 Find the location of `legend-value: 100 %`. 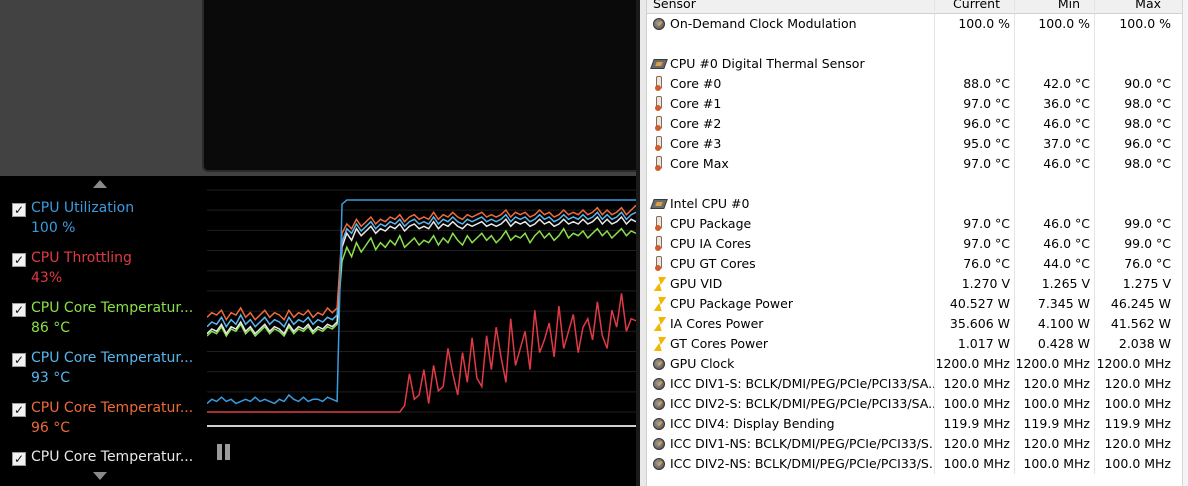

legend-value: 100 % is located at coordinates (53, 228).